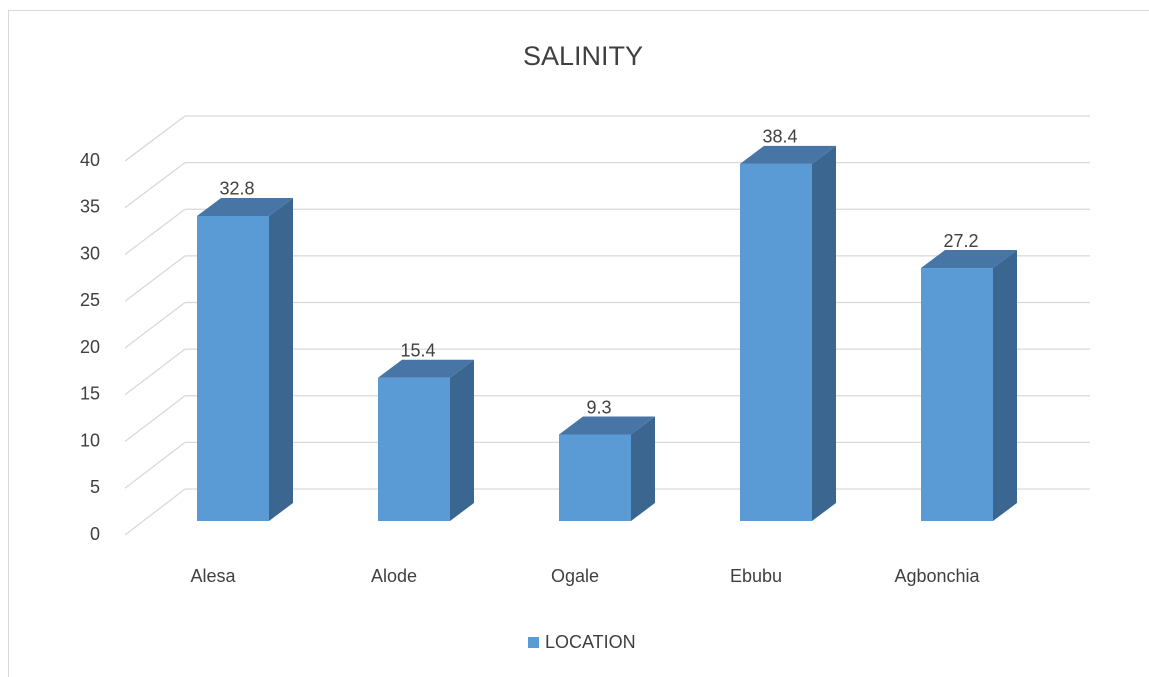  Describe the element at coordinates (779, 137) in the screenshot. I see `data-label: 38.4` at that location.